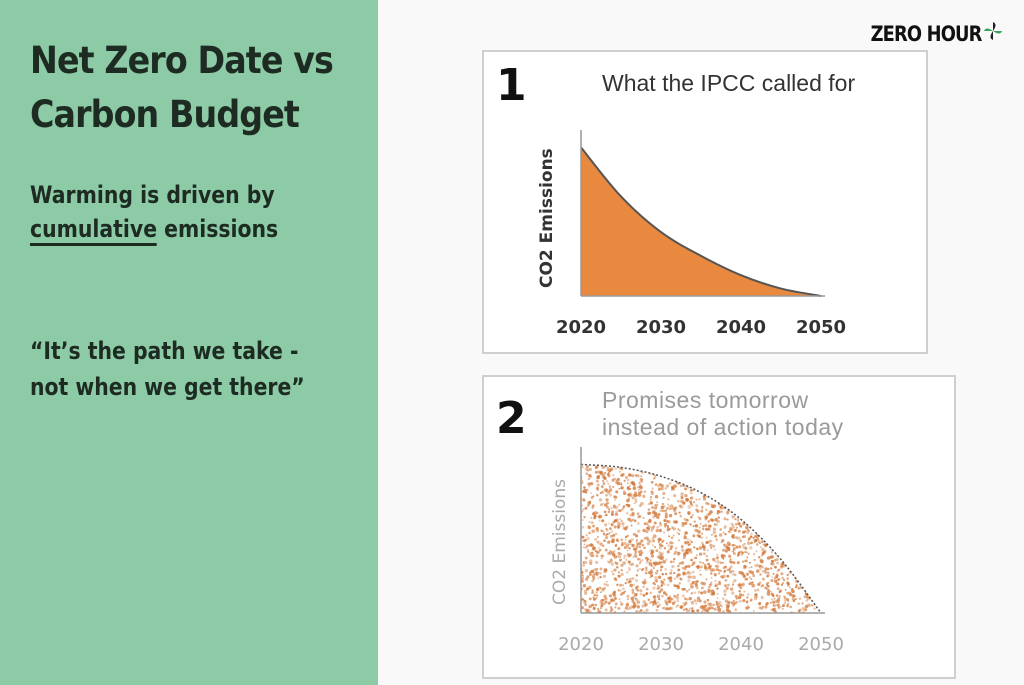 The image size is (1024, 685). I want to click on chart-2-xtick-2040: 2040, so click(741, 644).